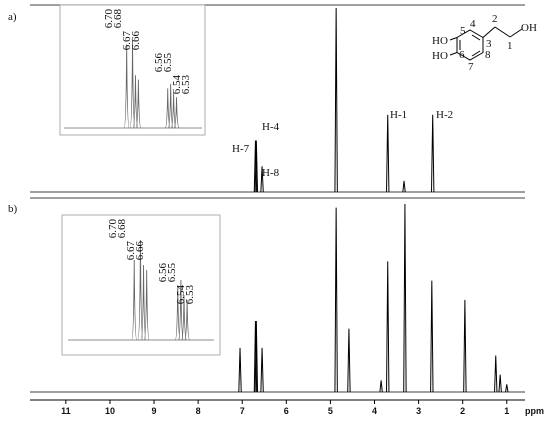  What do you see at coordinates (154, 411) in the screenshot?
I see `x-tick-label: 9` at bounding box center [154, 411].